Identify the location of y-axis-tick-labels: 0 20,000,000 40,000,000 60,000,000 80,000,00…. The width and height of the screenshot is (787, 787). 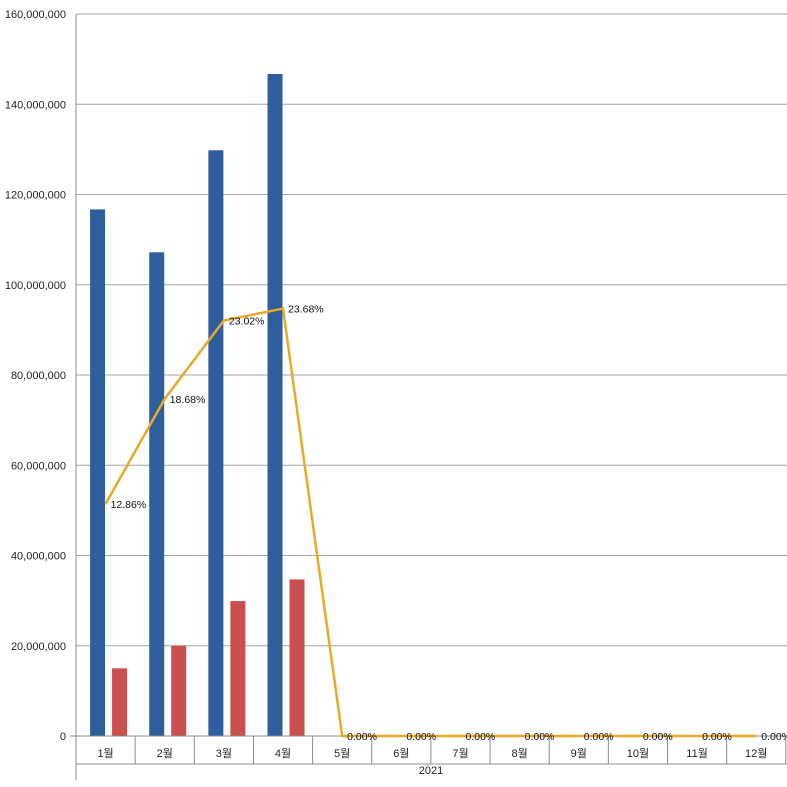
(35, 376).